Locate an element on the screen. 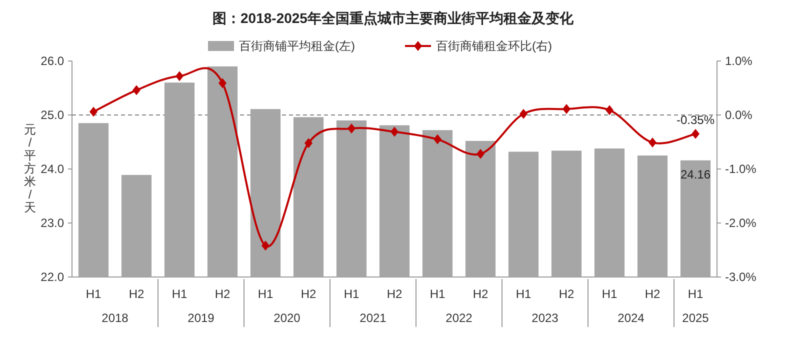  text: 2022 is located at coordinates (459, 318).